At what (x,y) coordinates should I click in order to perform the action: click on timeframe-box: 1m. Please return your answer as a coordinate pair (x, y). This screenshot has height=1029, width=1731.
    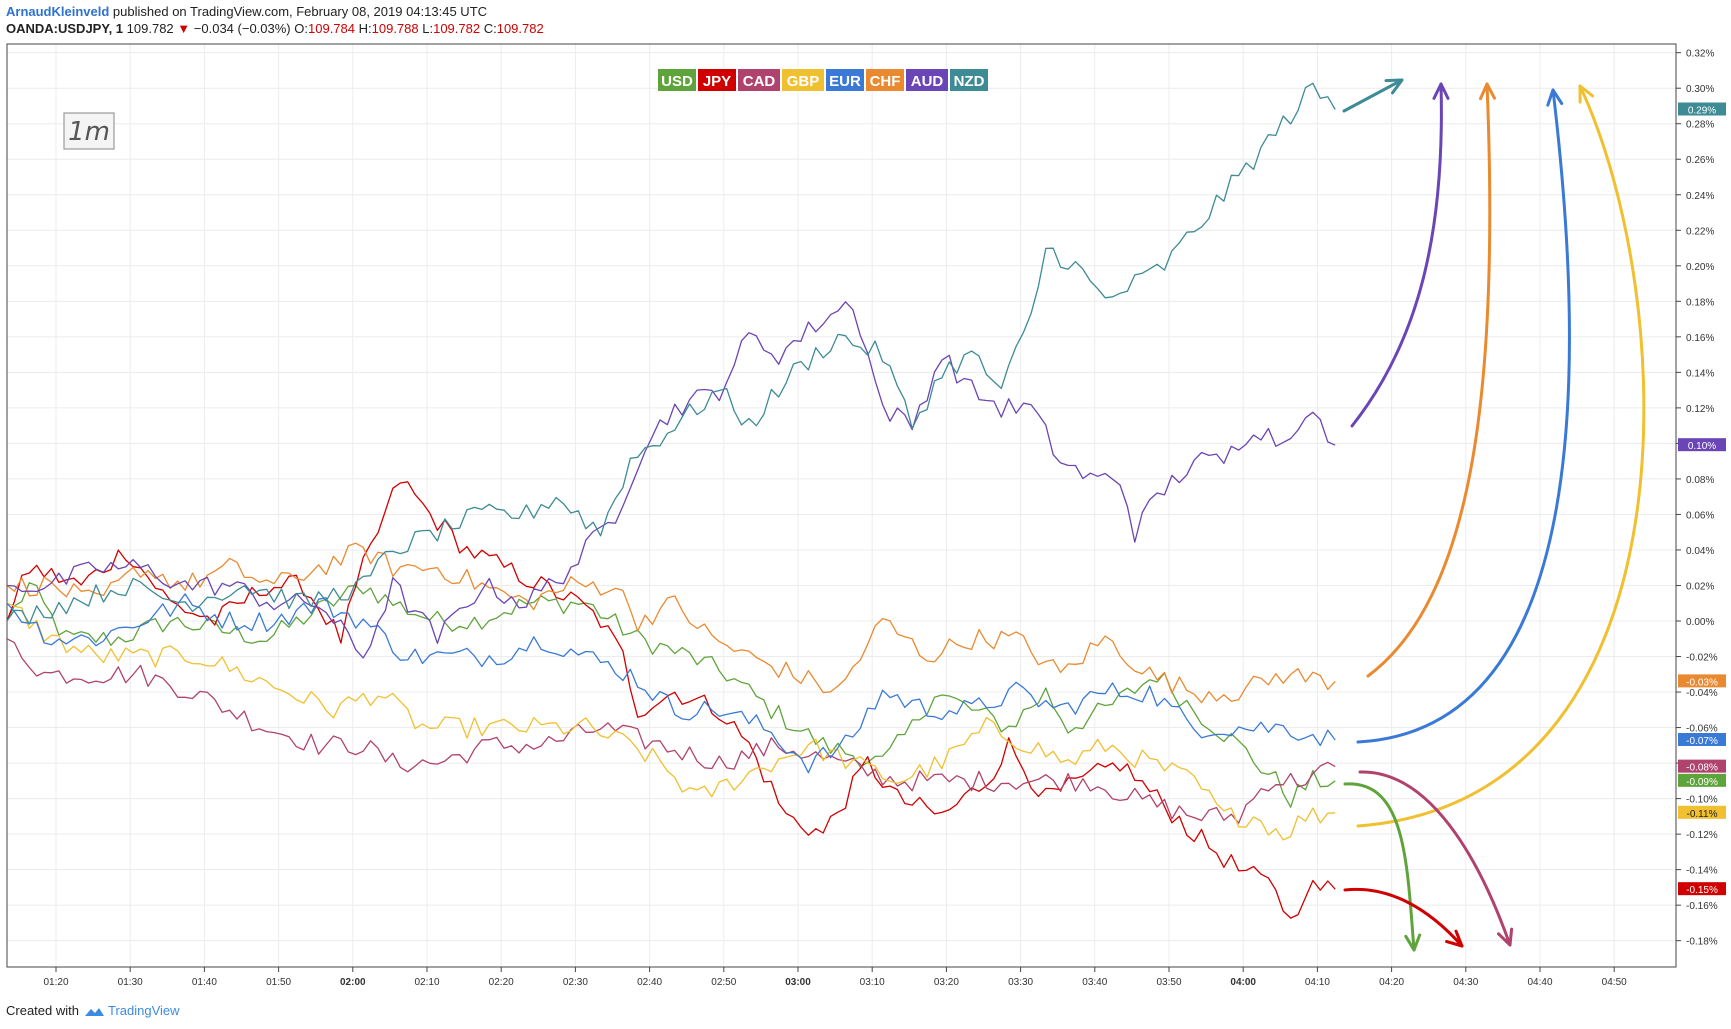
    Looking at the image, I should click on (89, 131).